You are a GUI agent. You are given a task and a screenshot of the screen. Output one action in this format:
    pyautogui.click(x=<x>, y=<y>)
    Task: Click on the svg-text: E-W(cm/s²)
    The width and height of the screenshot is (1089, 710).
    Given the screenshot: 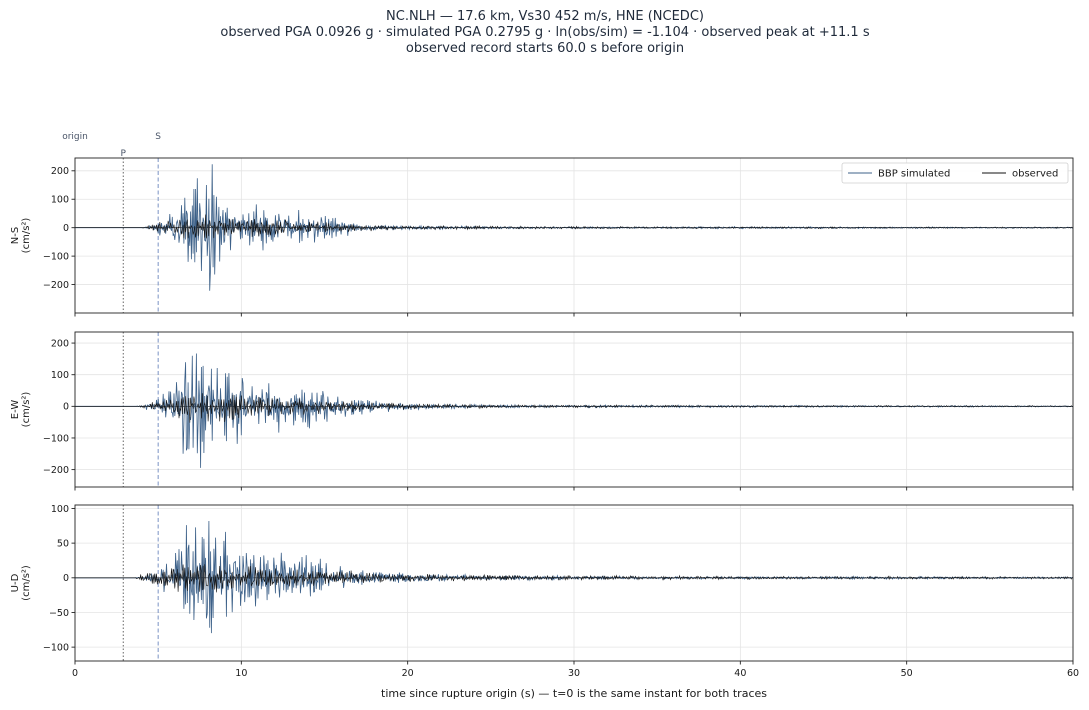 What is the action you would take?
    pyautogui.click(x=21, y=410)
    